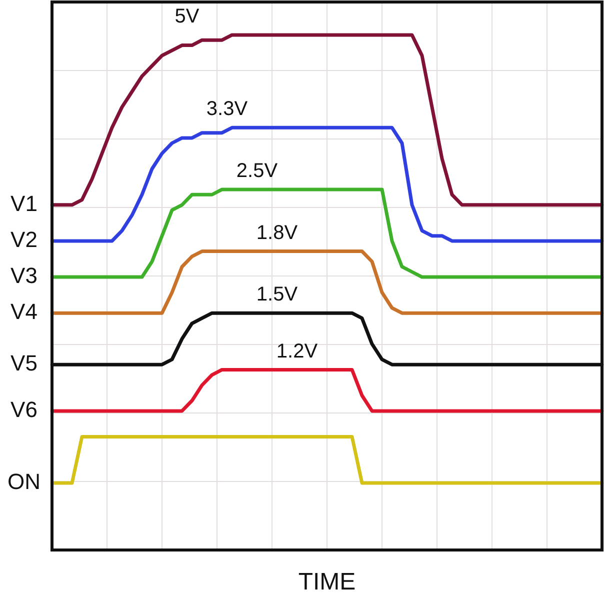 The image size is (604, 600). I want to click on annotation: 1.8V, so click(277, 233).